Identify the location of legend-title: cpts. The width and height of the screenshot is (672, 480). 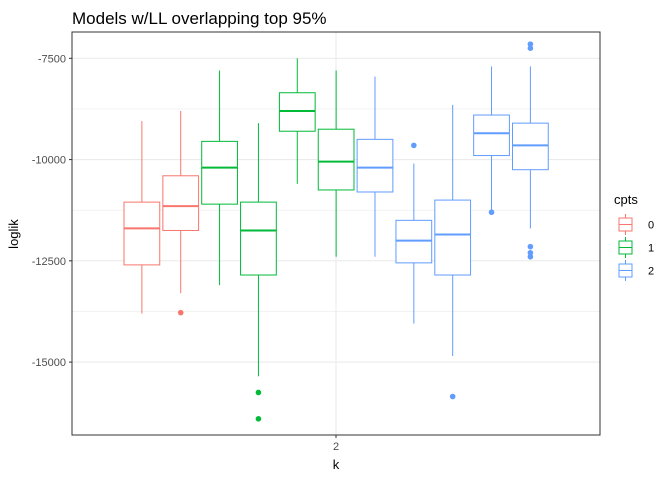
(626, 199).